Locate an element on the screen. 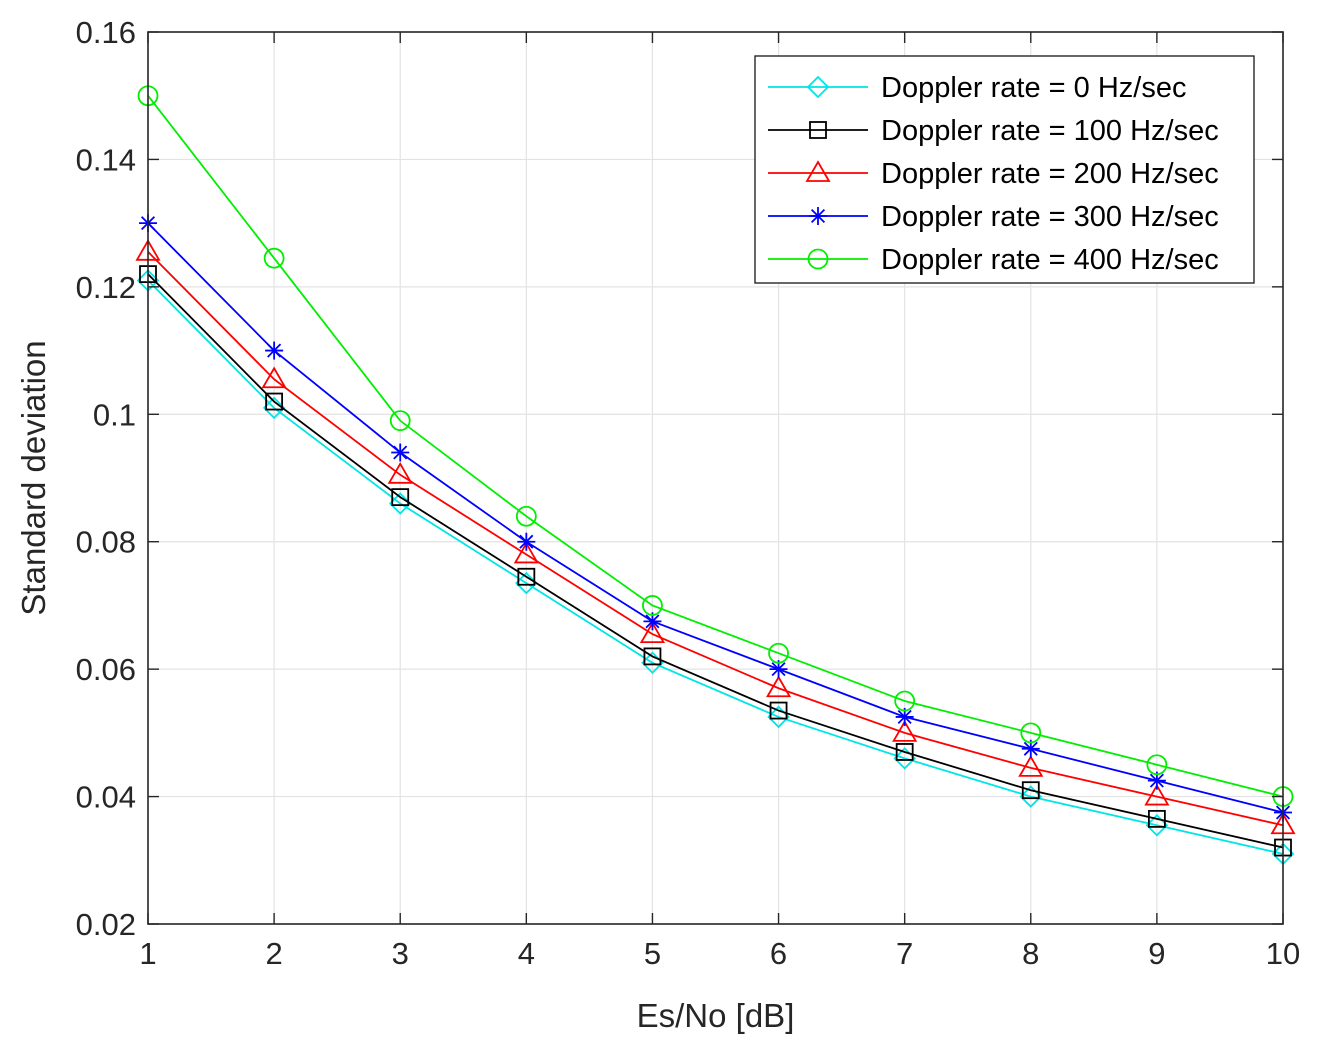 This screenshot has width=1330, height=1055. legend-label: Doppler rate = 200 Hz/sec is located at coordinates (1050, 174).